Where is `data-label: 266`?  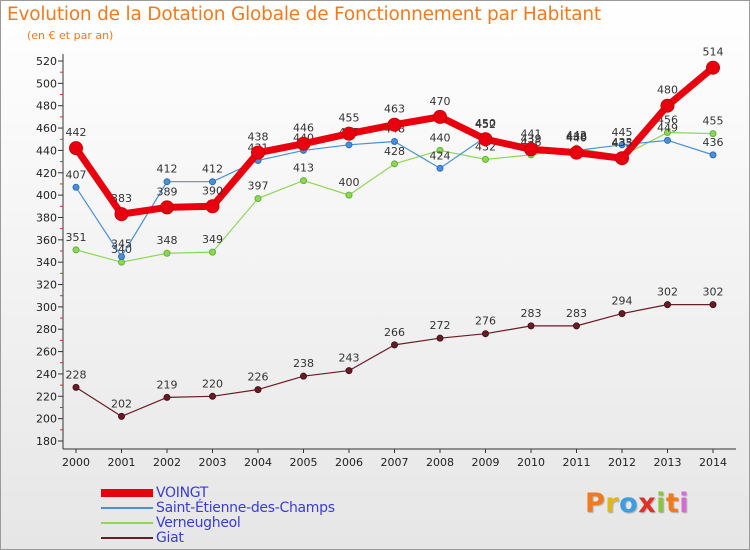
data-label: 266 is located at coordinates (394, 332).